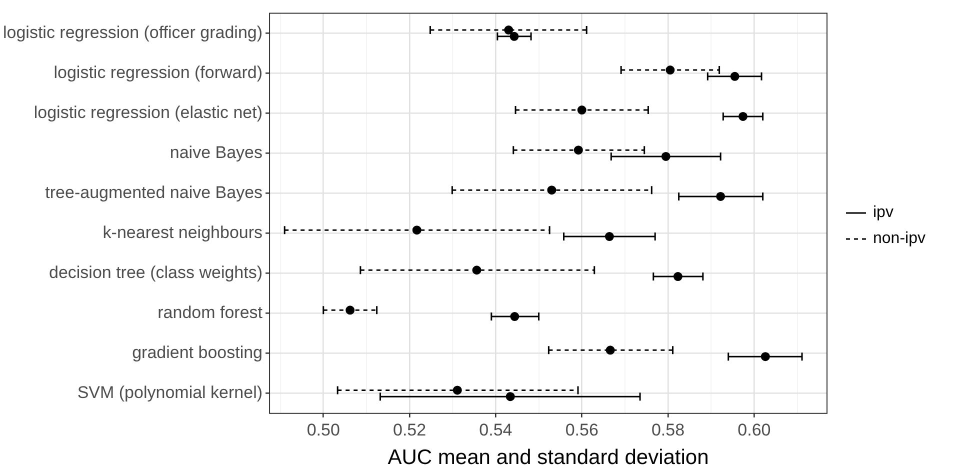 The height and width of the screenshot is (475, 969). What do you see at coordinates (170, 392) in the screenshot?
I see `y-tick-label: SVM (polynomial kernel)` at bounding box center [170, 392].